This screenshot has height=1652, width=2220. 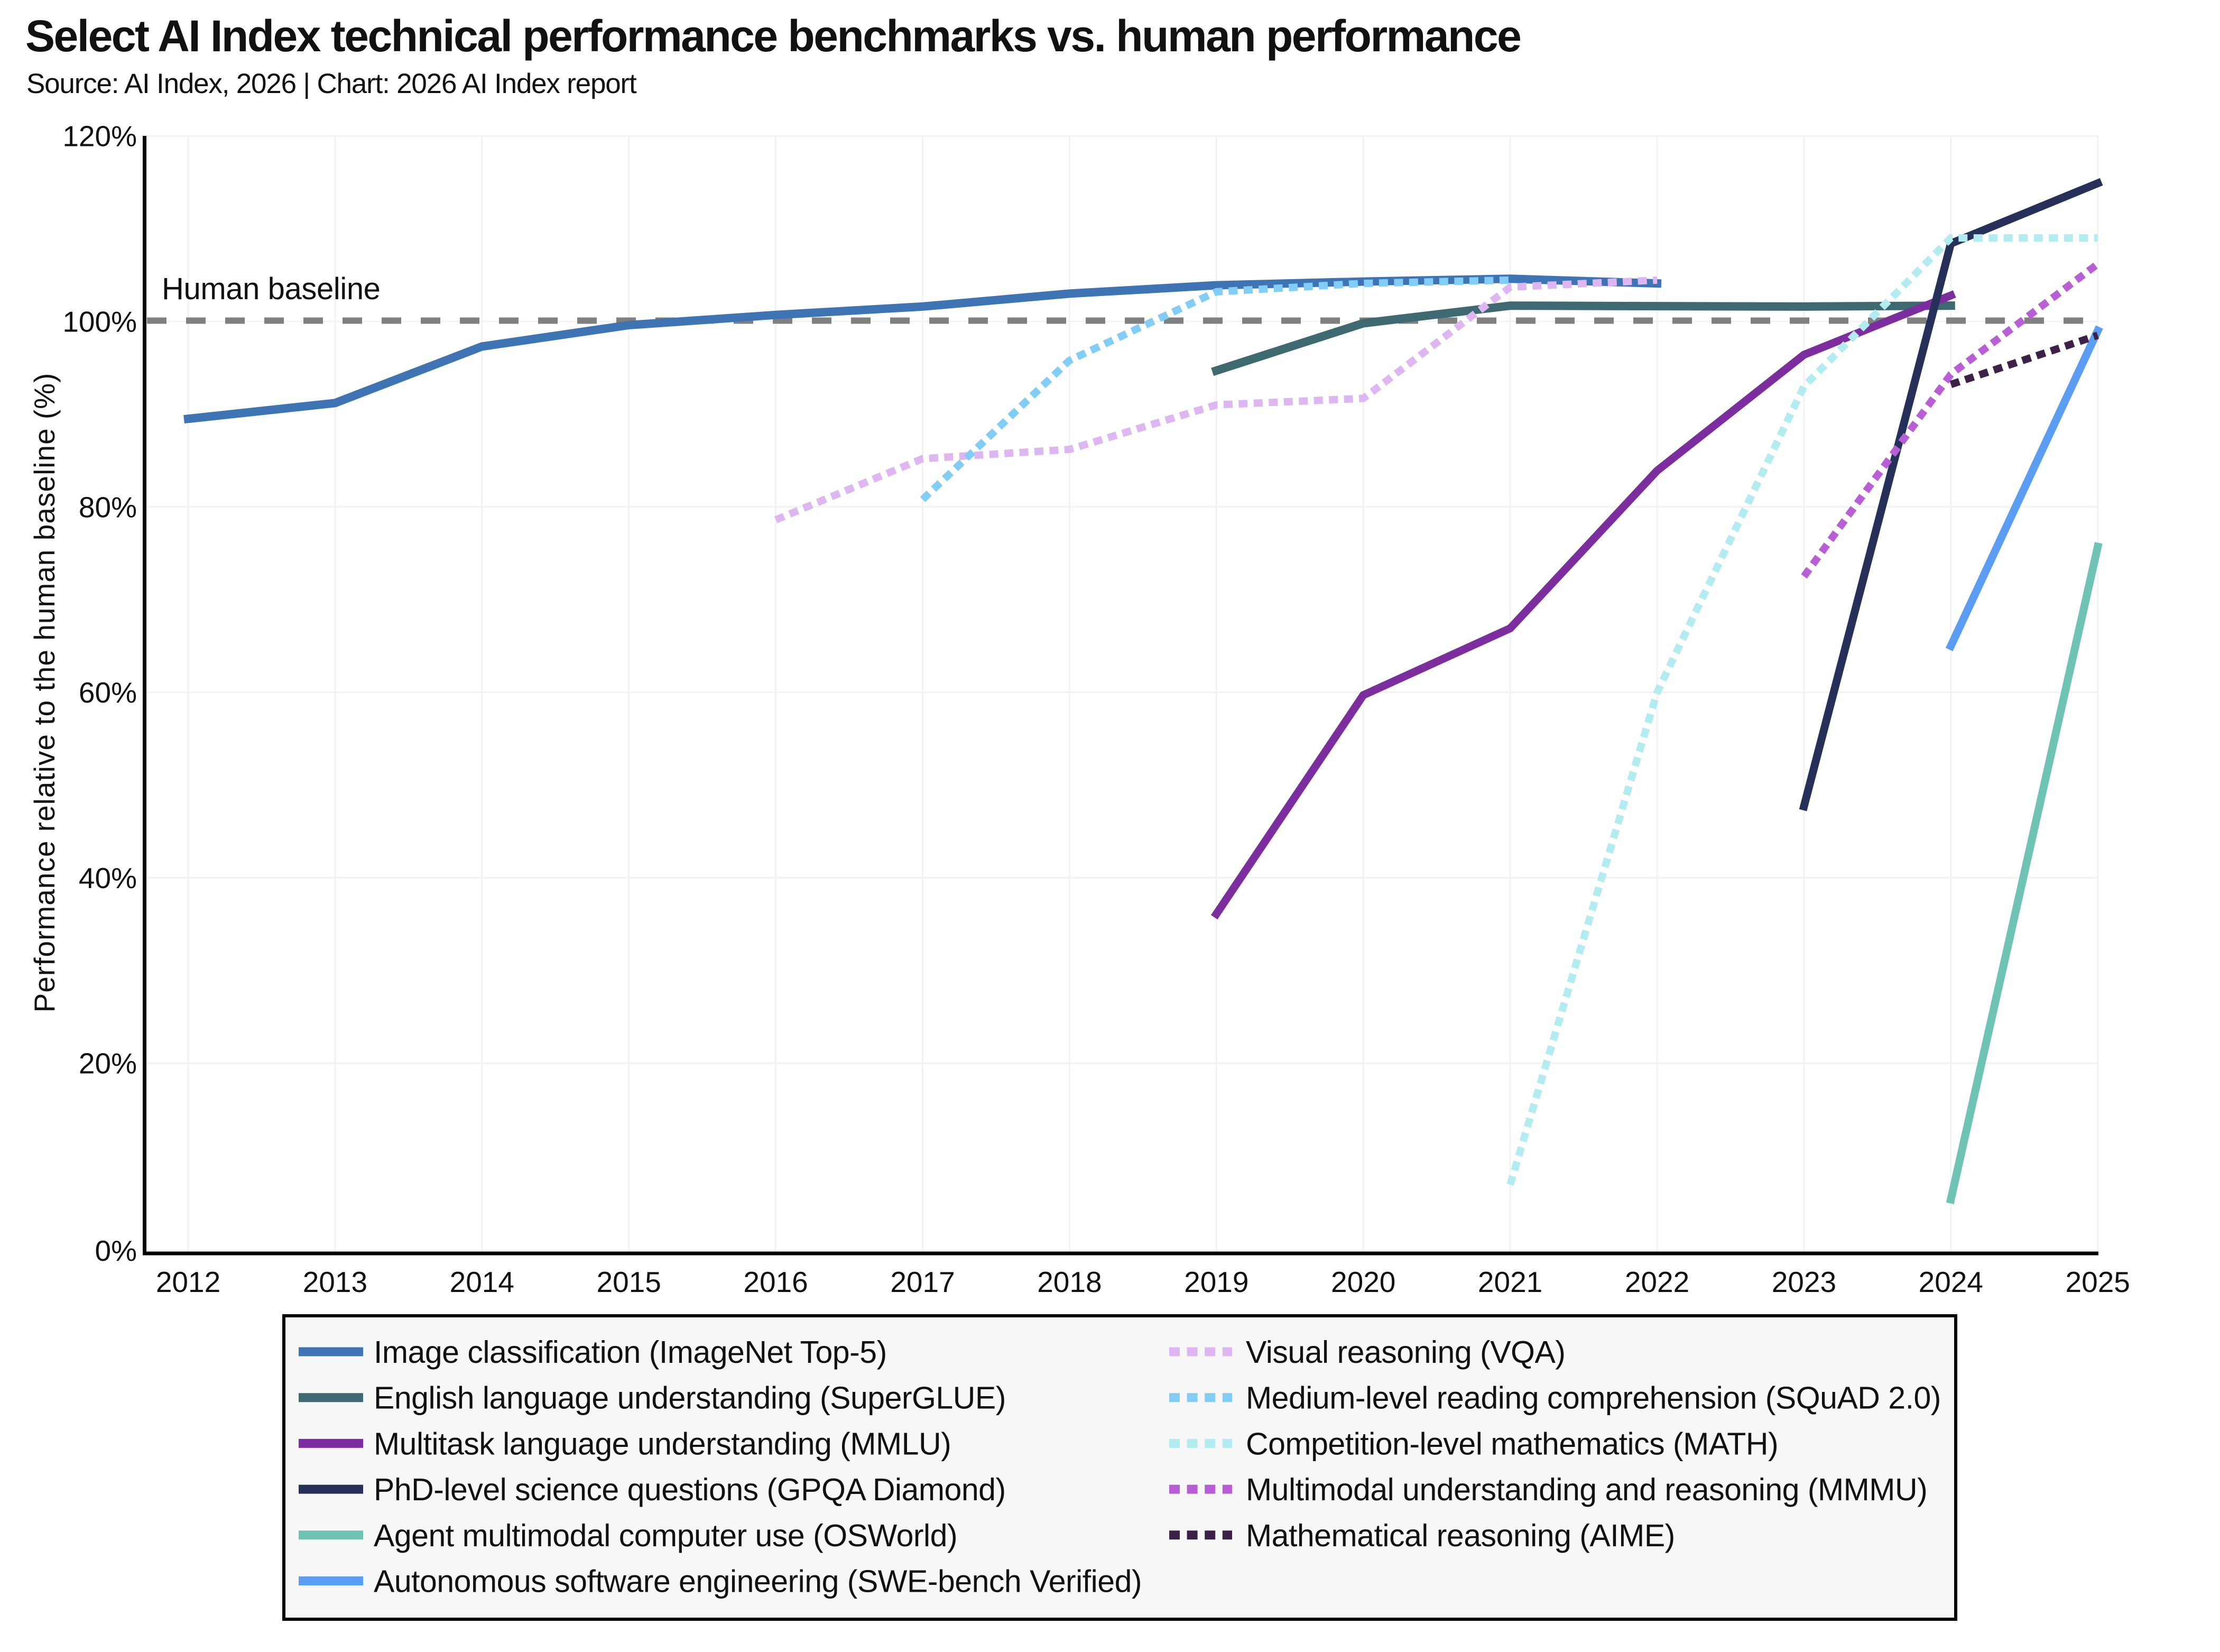 What do you see at coordinates (108, 878) in the screenshot?
I see `svg-text: 40%` at bounding box center [108, 878].